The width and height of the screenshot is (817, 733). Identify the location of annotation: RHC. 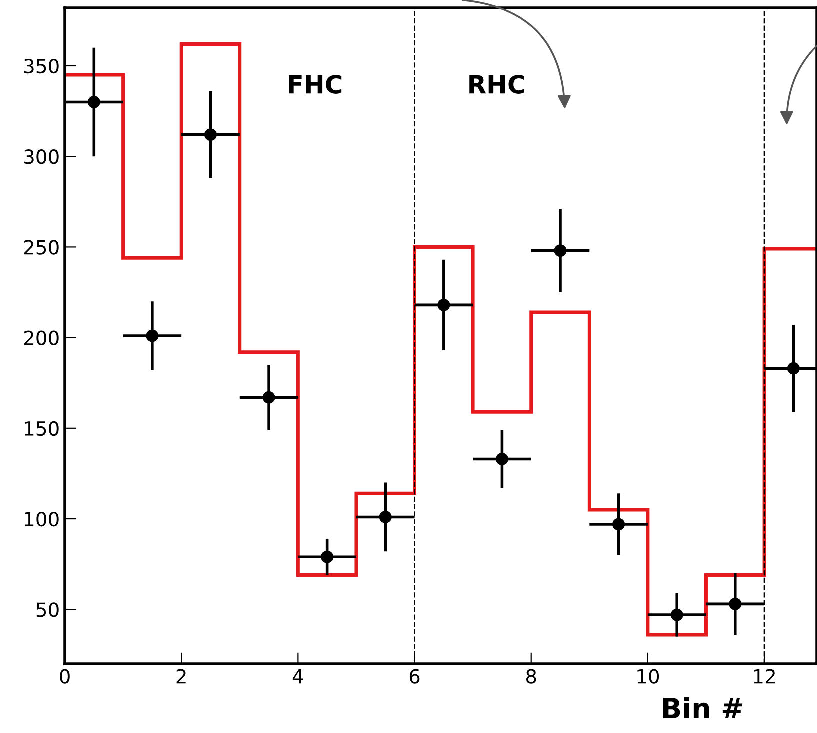
(497, 84).